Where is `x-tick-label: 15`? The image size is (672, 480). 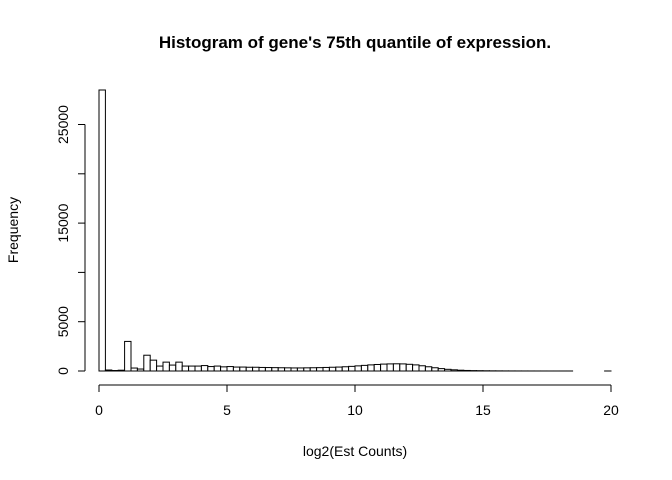
x-tick-label: 15 is located at coordinates (483, 410).